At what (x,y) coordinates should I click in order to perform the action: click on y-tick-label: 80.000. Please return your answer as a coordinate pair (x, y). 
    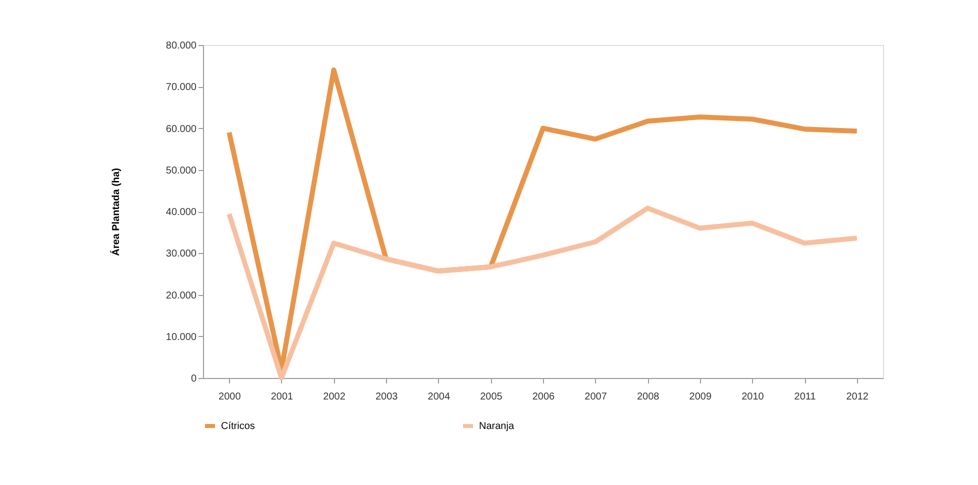
    Looking at the image, I should click on (181, 46).